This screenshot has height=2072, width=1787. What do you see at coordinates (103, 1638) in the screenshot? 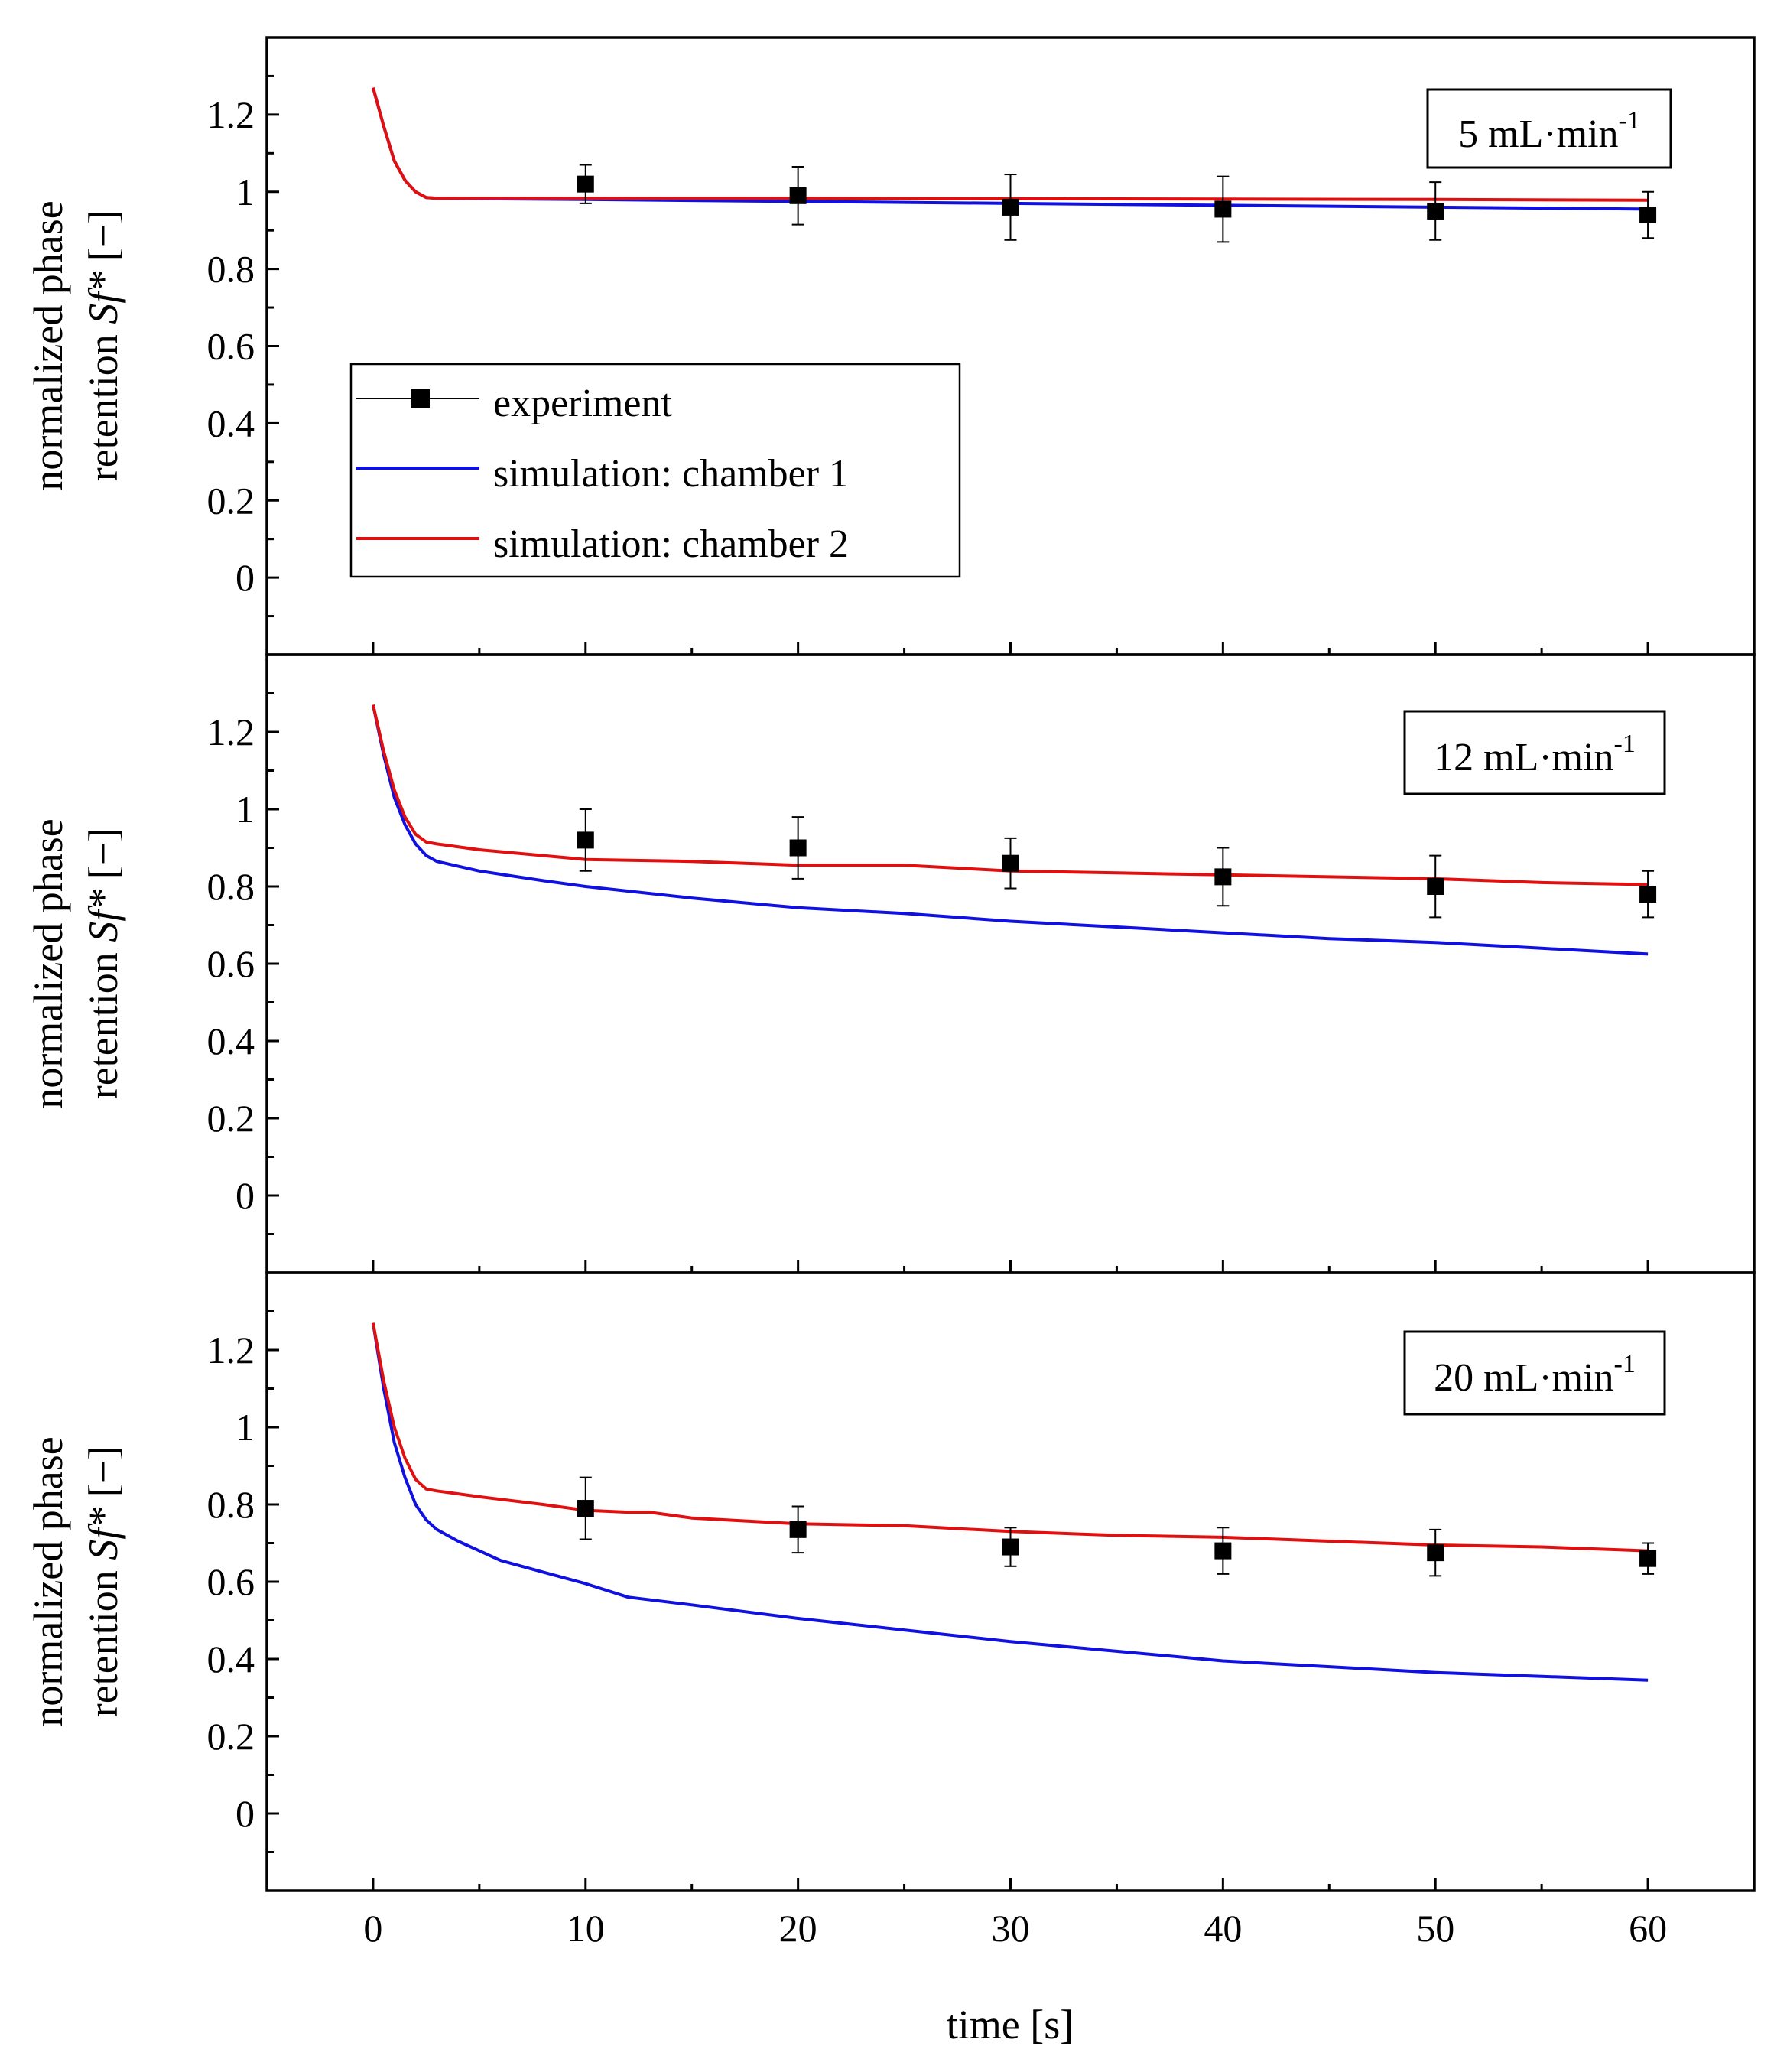
I see `y-axis-title-3-prefix: retention` at bounding box center [103, 1638].